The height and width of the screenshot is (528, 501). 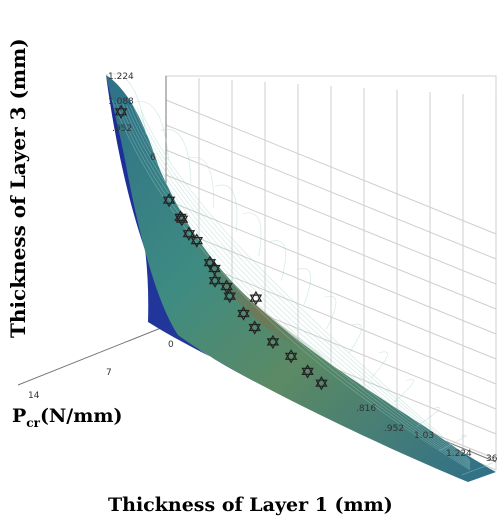 I want to click on z-axis-title: Pcr(N/mm), so click(x=67, y=417).